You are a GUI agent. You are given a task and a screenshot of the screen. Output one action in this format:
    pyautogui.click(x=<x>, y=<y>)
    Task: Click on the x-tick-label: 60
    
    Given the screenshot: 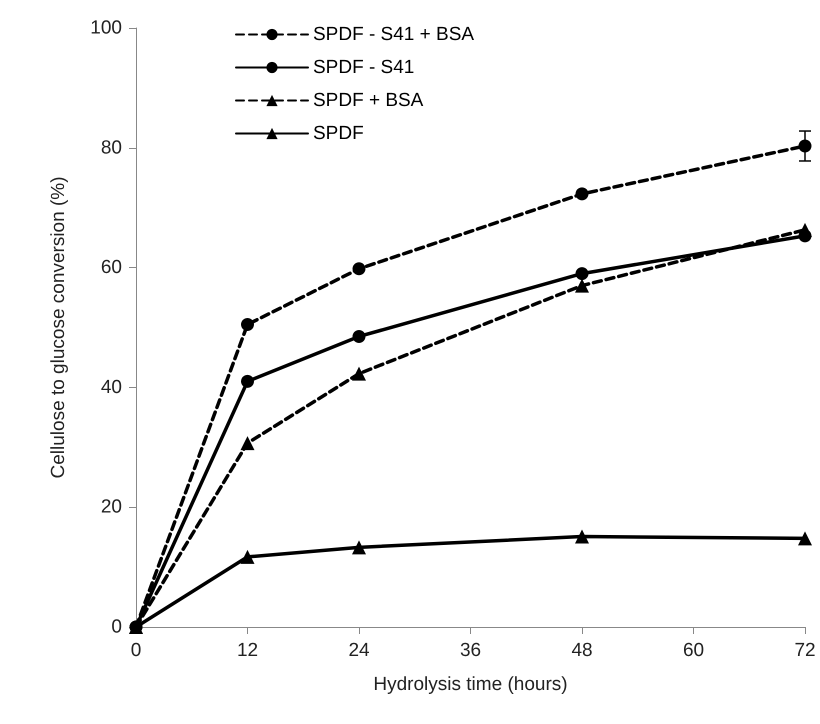 What is the action you would take?
    pyautogui.click(x=693, y=650)
    